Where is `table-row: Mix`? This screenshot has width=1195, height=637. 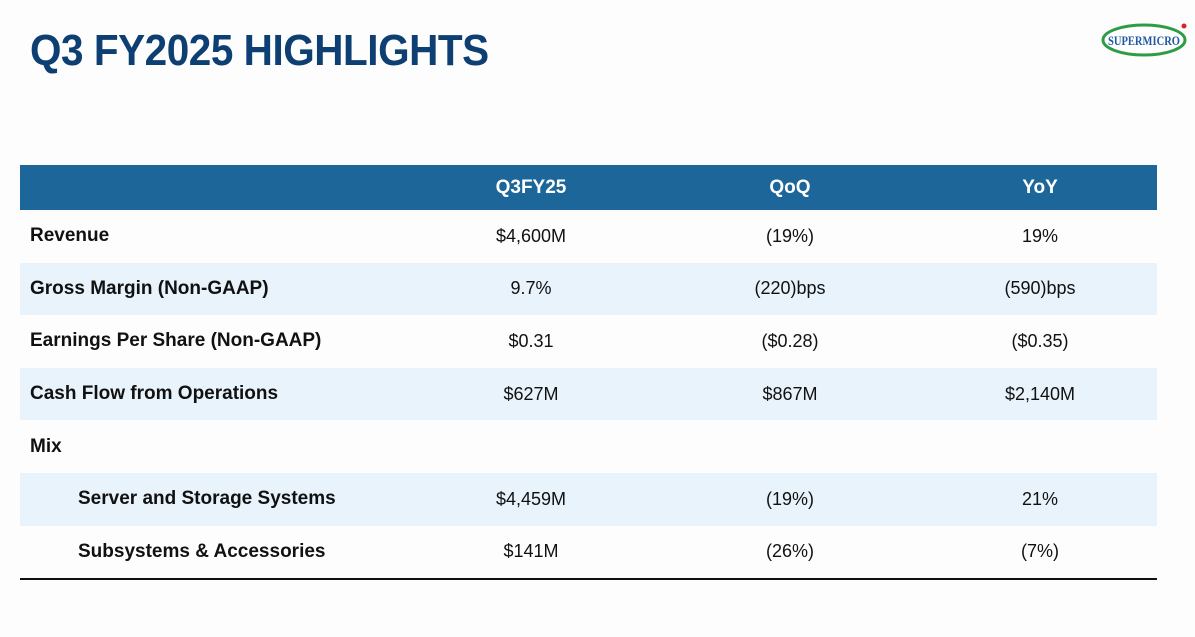
table-row: Mix is located at coordinates (588, 446).